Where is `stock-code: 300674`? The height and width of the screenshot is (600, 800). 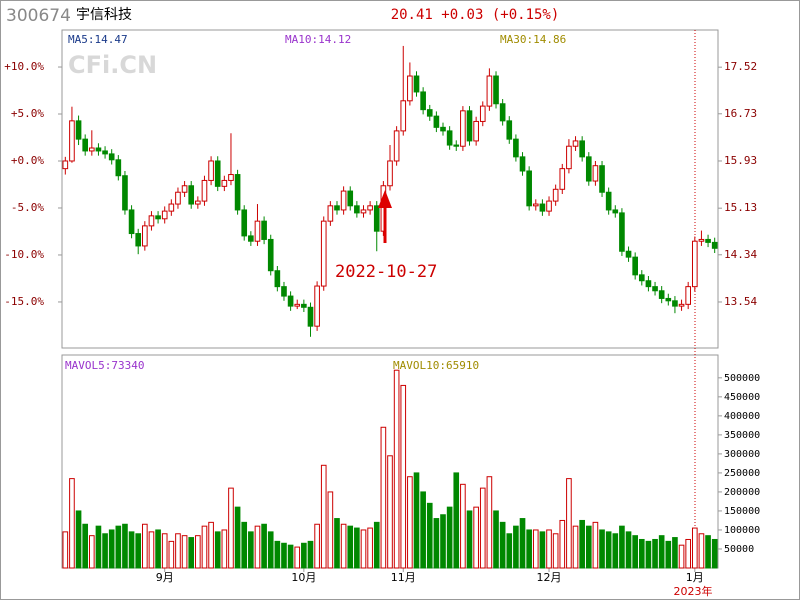
stock-code: 300674 is located at coordinates (38, 16).